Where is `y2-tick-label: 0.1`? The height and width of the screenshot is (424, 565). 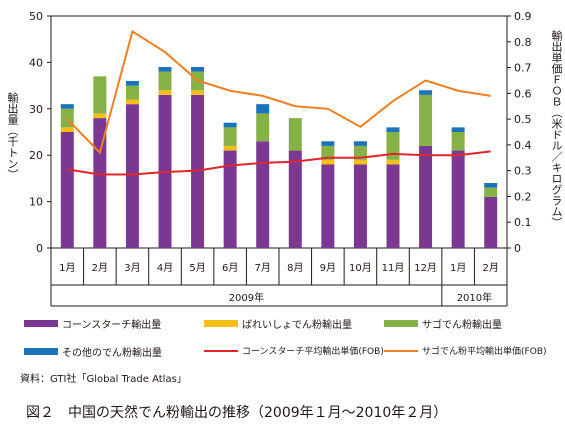 y2-tick-label: 0.1 is located at coordinates (523, 222).